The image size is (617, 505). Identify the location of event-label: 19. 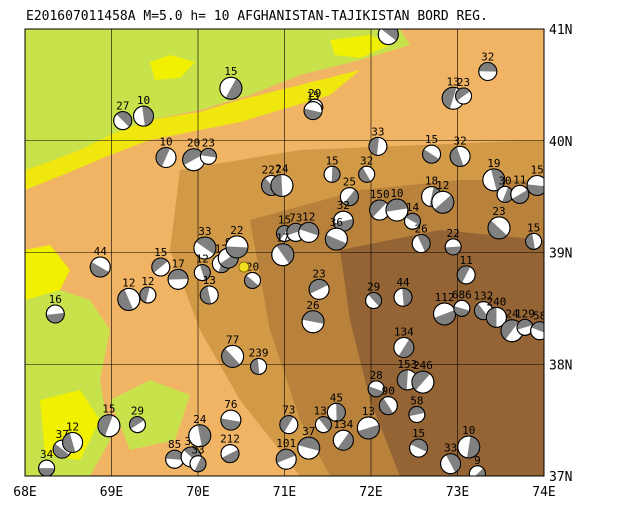
(493, 163).